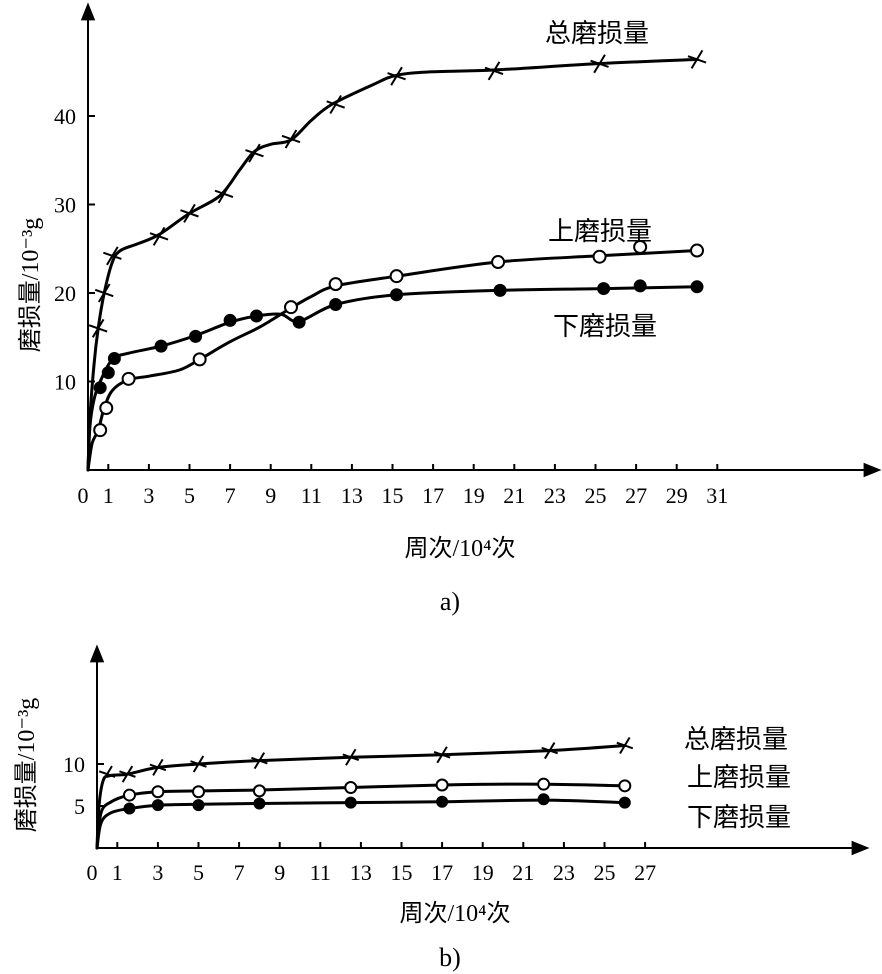 The image size is (882, 974). I want to click on x-tick-label: 19, so click(474, 495).